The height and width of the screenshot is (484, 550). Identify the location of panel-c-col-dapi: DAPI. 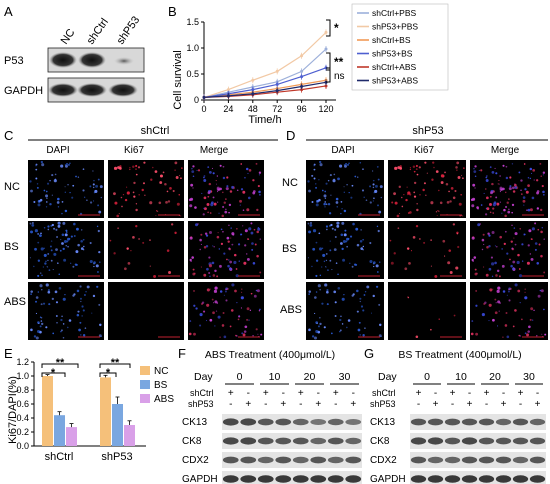
(57, 150).